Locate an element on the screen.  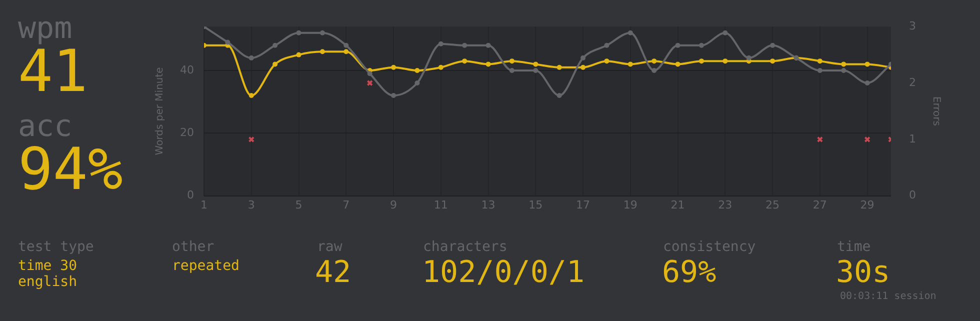
text: time 30 is located at coordinates (48, 266).